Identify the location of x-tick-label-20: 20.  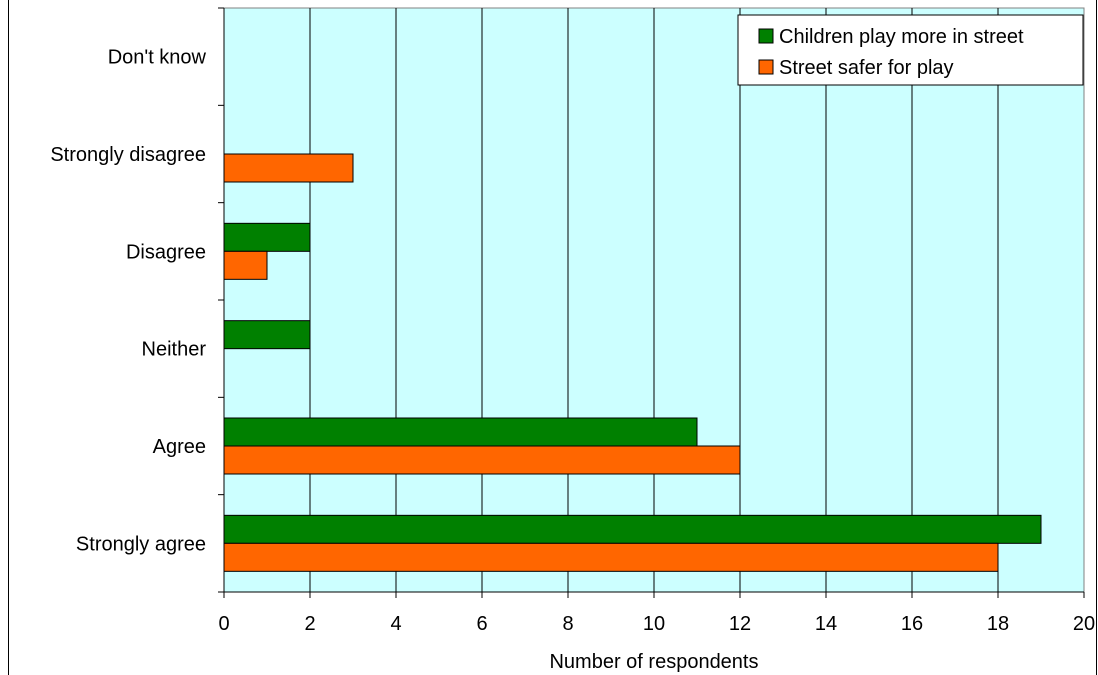
(1084, 624).